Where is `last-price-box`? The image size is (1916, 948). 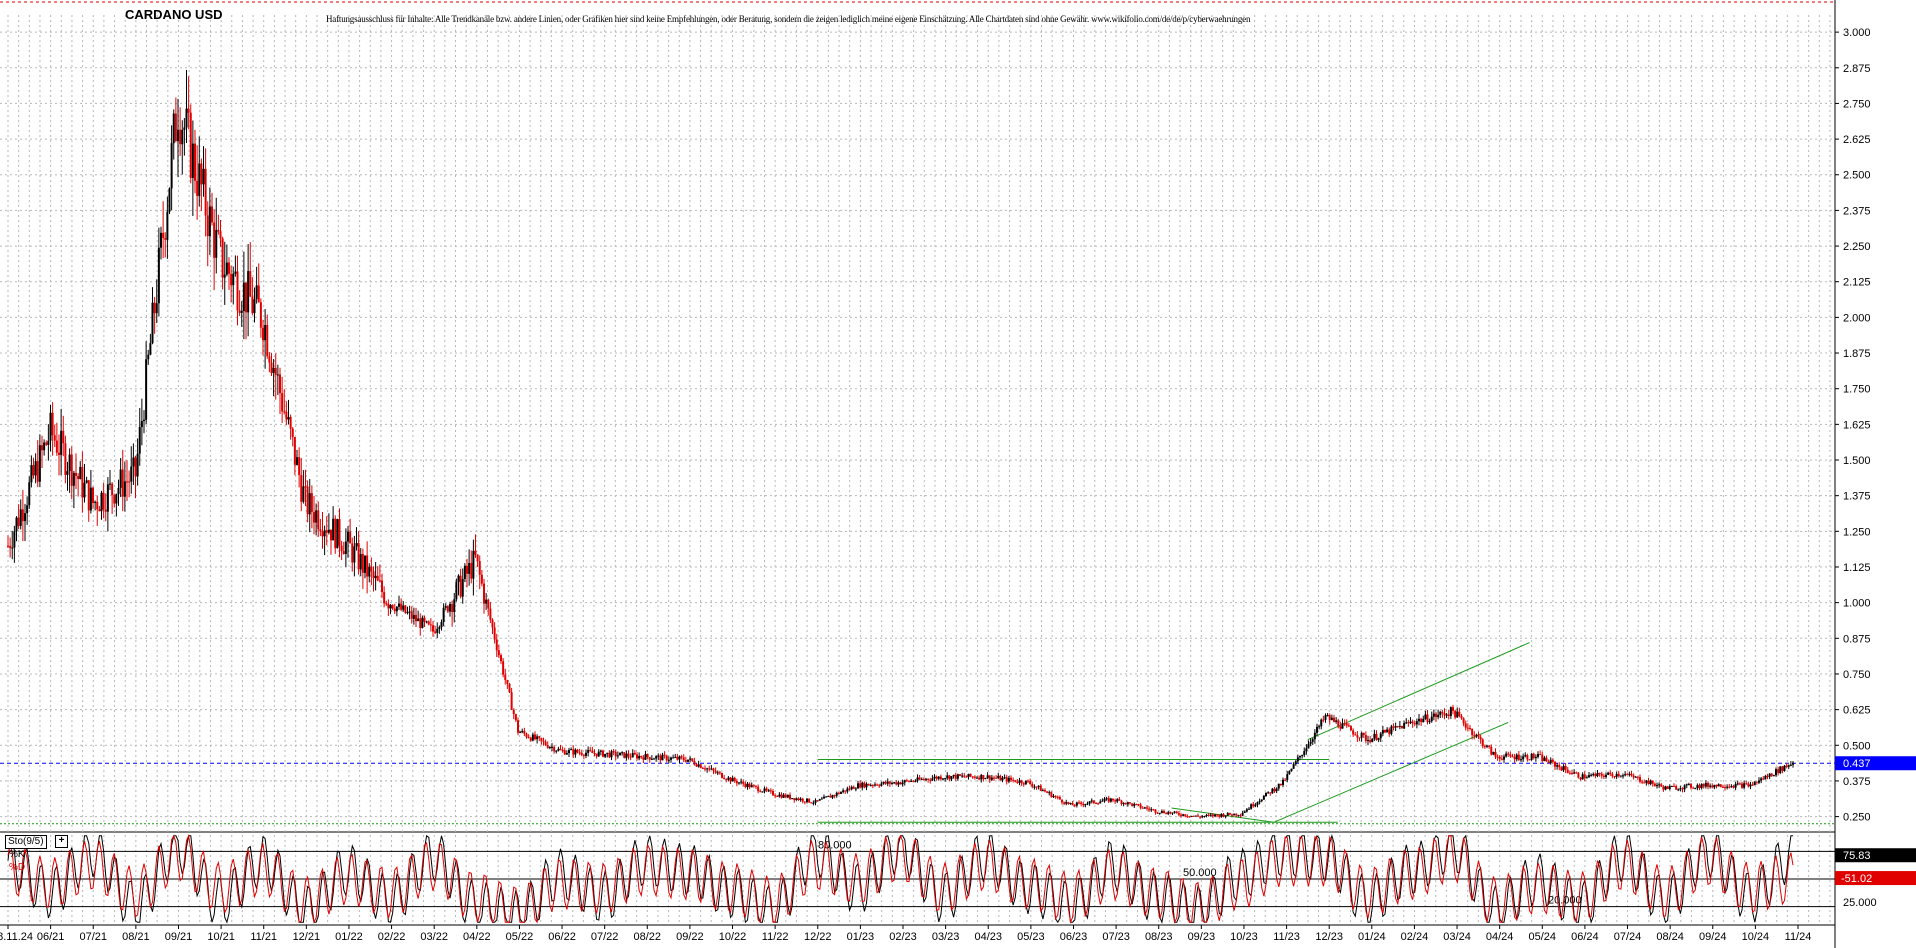
last-price-box is located at coordinates (1875, 763).